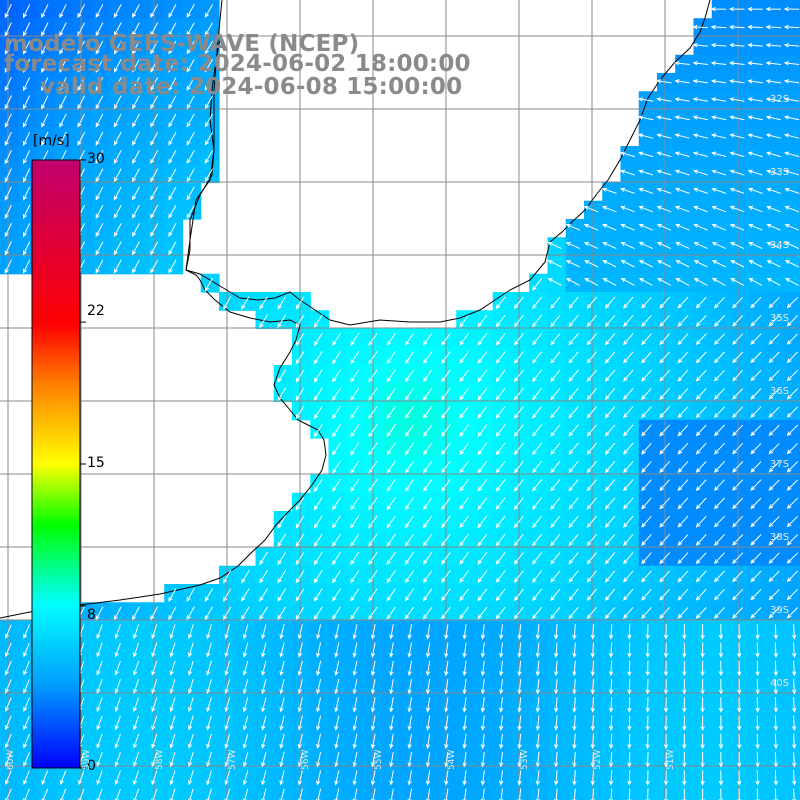 The height and width of the screenshot is (800, 800). I want to click on lat-label-33s: 33S, so click(780, 172).